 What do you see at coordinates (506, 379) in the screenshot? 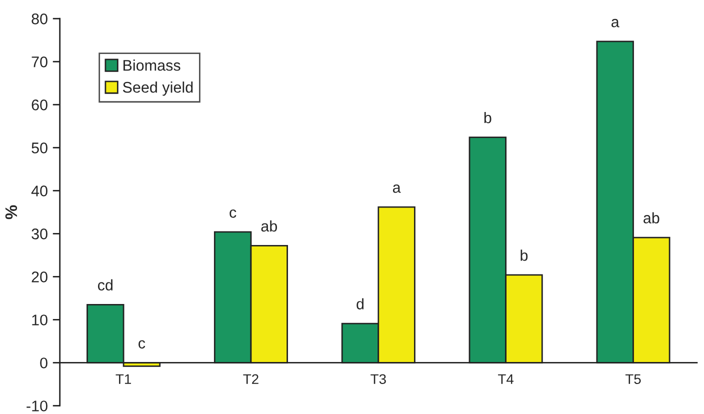
I see `x-tick-label: T4` at bounding box center [506, 379].